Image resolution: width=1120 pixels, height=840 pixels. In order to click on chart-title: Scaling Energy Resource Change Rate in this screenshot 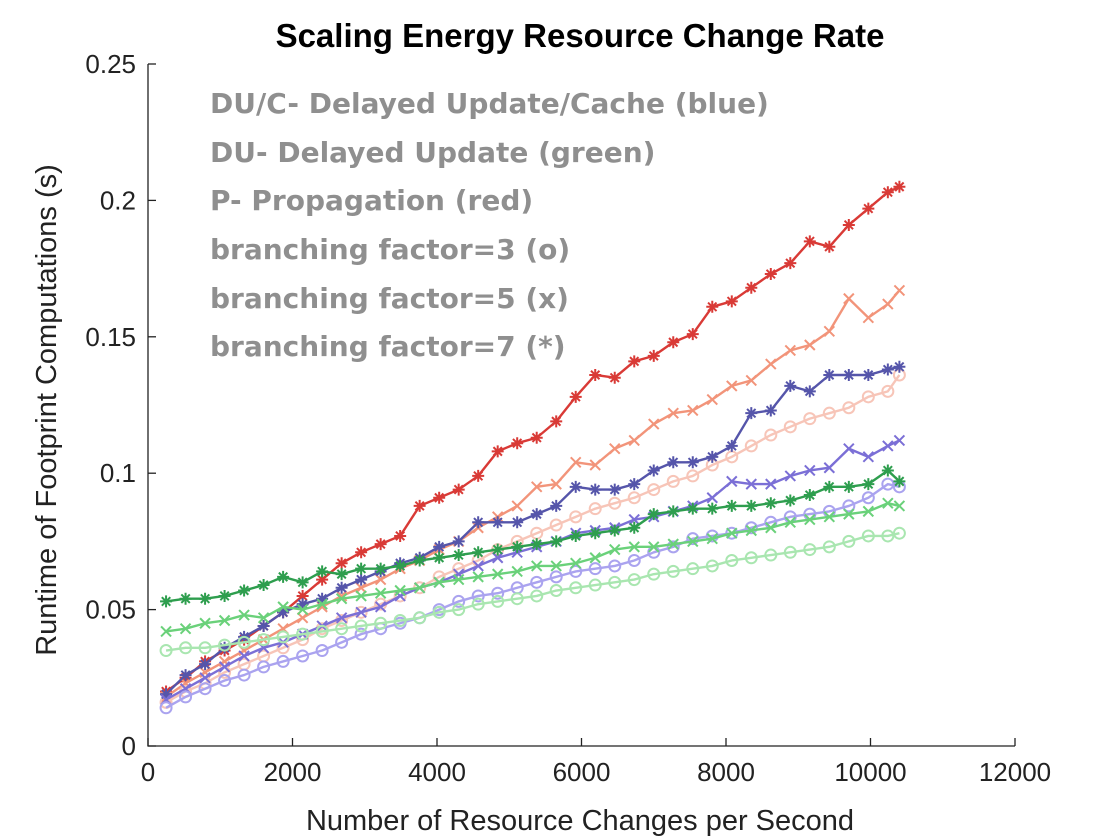, I will do `click(580, 35)`.